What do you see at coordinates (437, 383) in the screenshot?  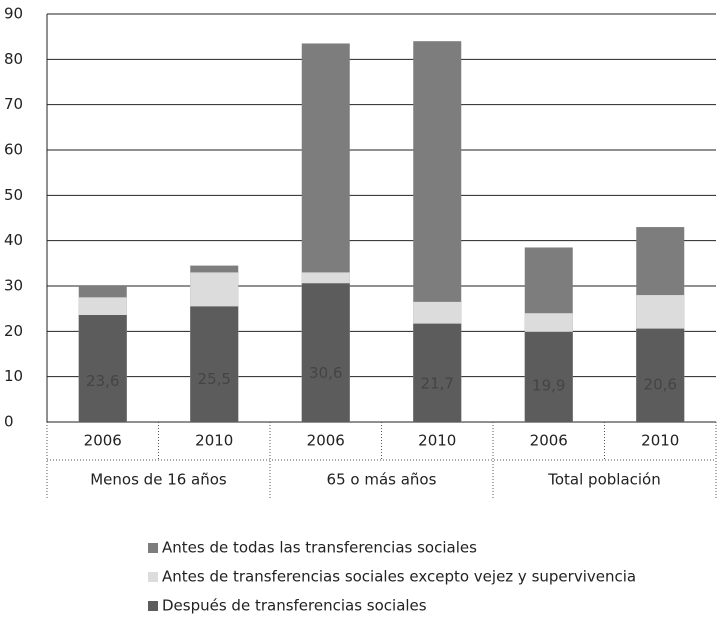 I see `data-label: 21,7` at bounding box center [437, 383].